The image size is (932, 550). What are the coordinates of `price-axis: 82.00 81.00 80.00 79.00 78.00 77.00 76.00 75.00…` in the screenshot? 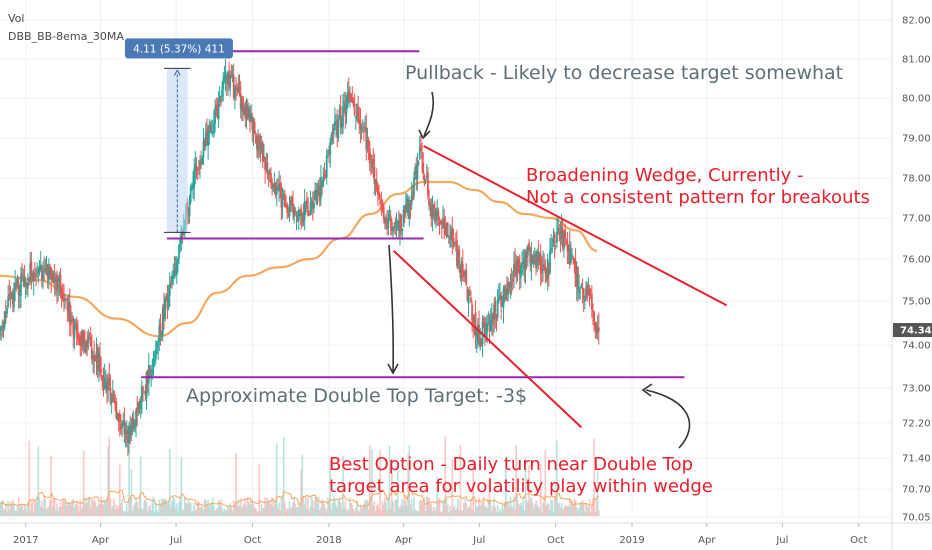 It's located at (912, 270).